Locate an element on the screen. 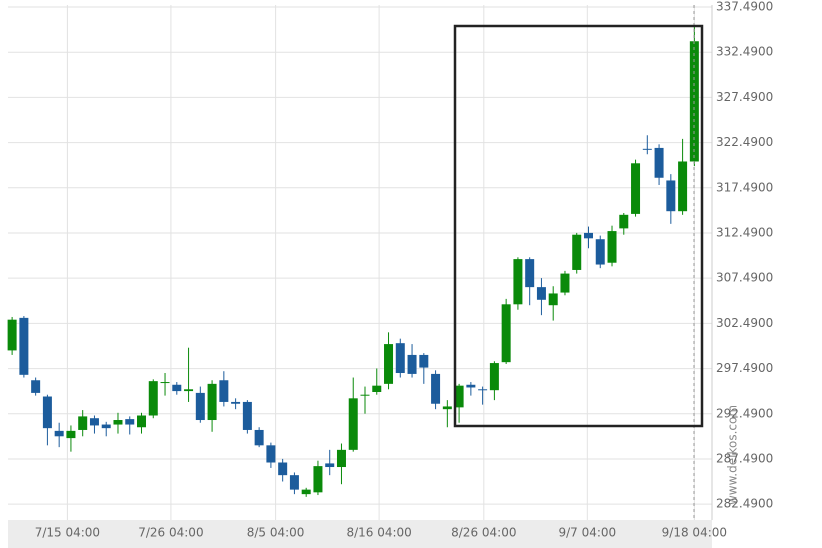  y-tick-label: 312.4900 is located at coordinates (744, 232).